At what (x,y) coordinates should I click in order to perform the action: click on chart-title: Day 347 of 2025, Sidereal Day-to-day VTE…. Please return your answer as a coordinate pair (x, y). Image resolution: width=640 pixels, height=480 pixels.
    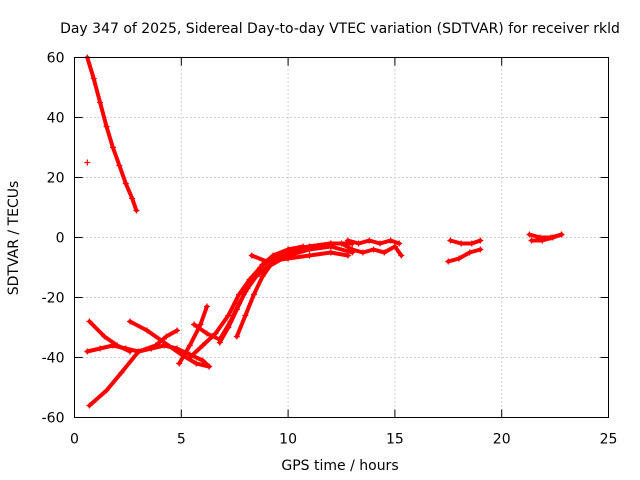
    Looking at the image, I should click on (340, 29).